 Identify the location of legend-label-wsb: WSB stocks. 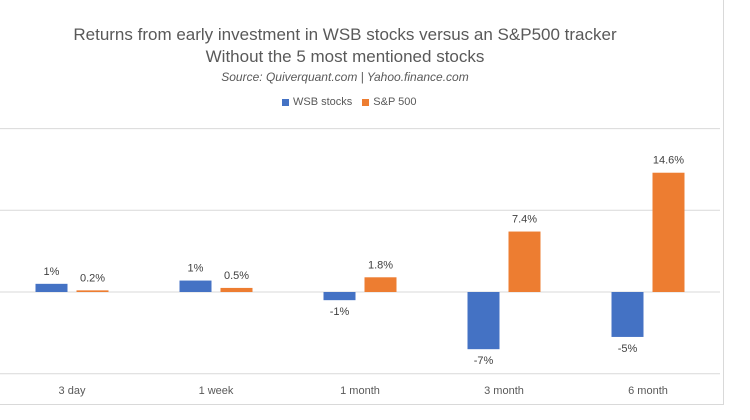
(323, 102).